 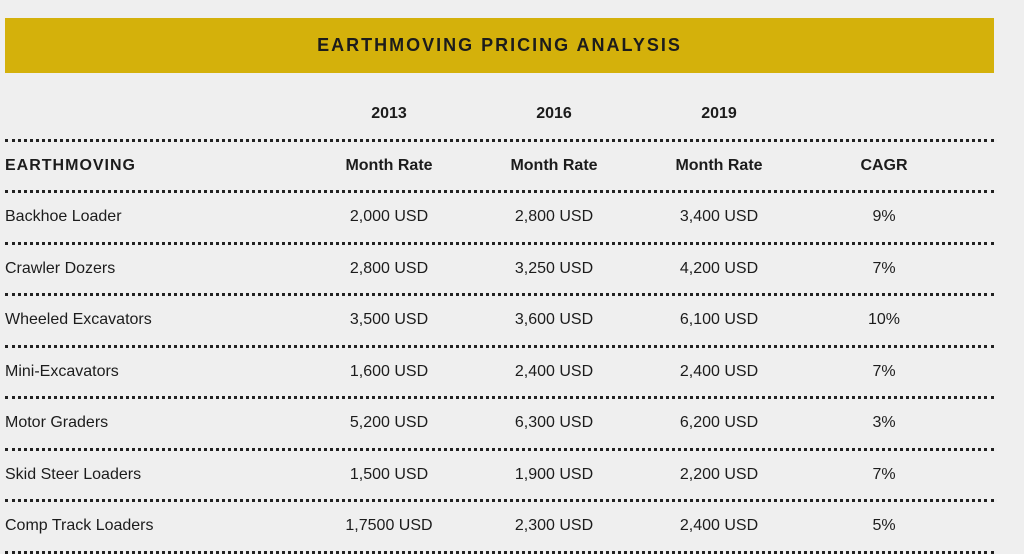 What do you see at coordinates (554, 474) in the screenshot?
I see `rate-2016: 1,900 USD` at bounding box center [554, 474].